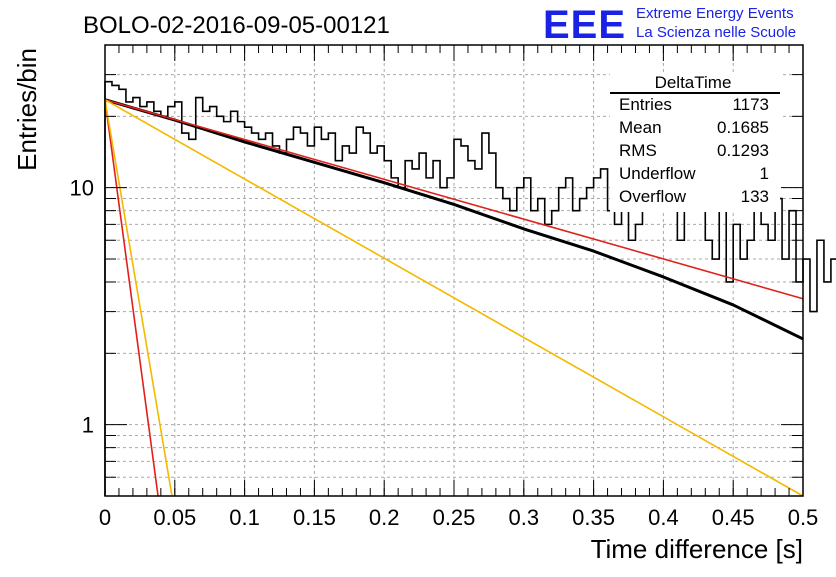  I want to click on logo-mark: EEE, so click(584, 25).